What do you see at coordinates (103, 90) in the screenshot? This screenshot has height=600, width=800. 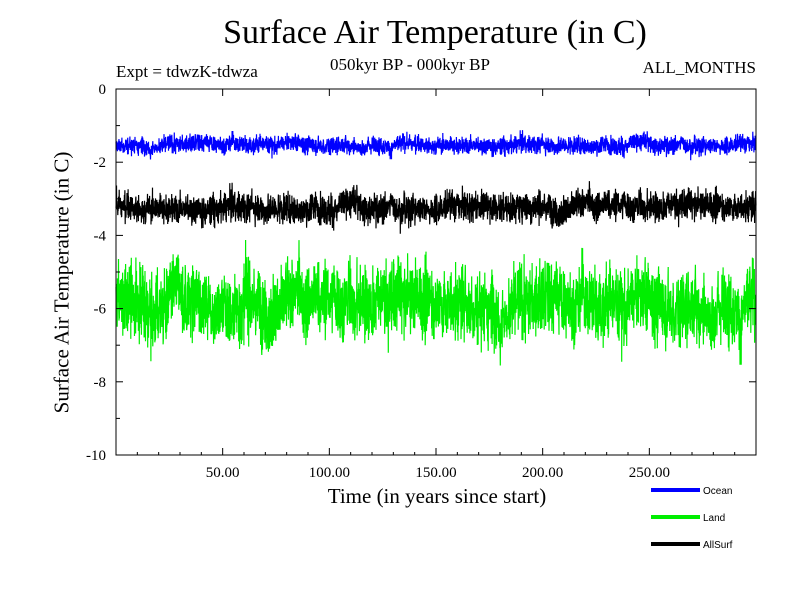 I see `y-tick-label: 0` at bounding box center [103, 90].